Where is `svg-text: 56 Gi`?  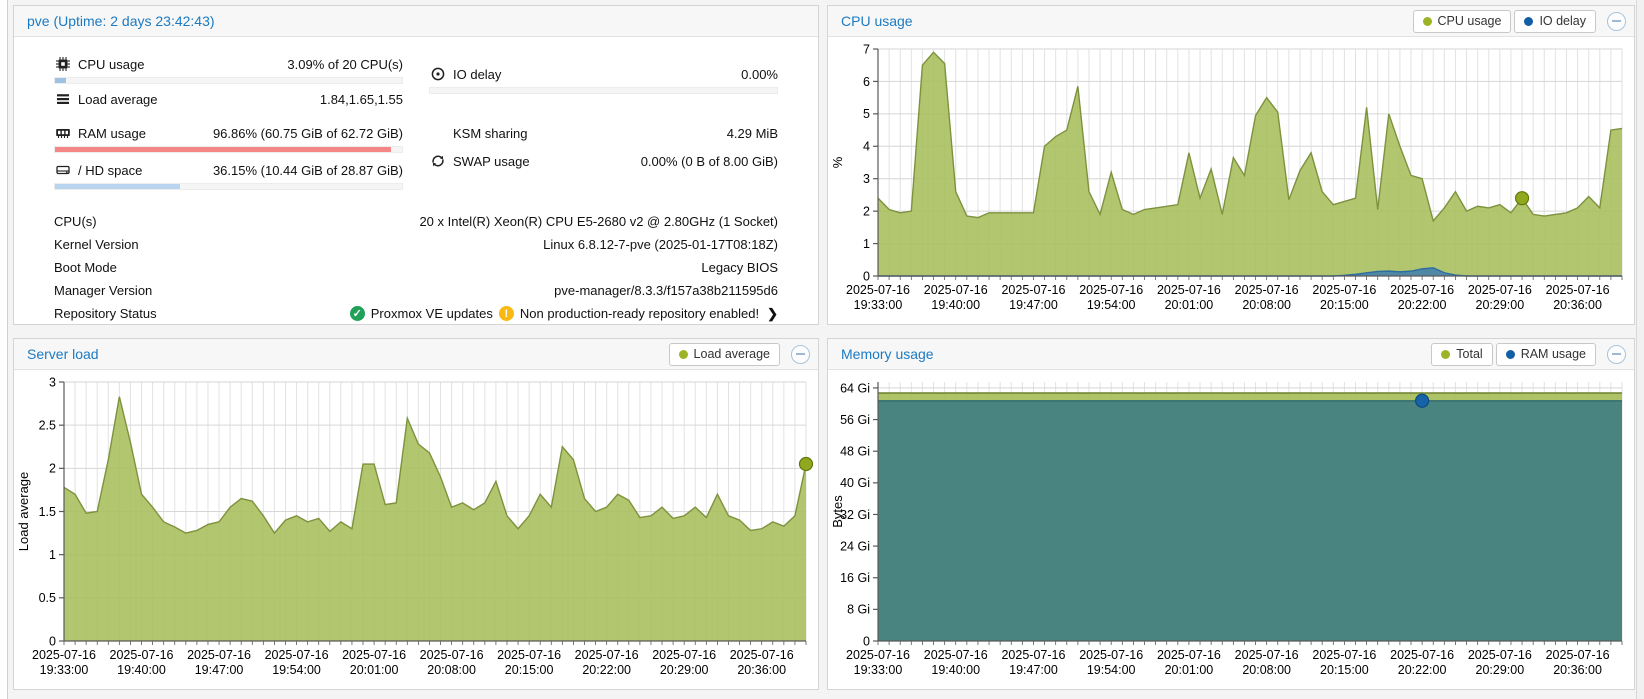 svg-text: 56 Gi is located at coordinates (855, 420).